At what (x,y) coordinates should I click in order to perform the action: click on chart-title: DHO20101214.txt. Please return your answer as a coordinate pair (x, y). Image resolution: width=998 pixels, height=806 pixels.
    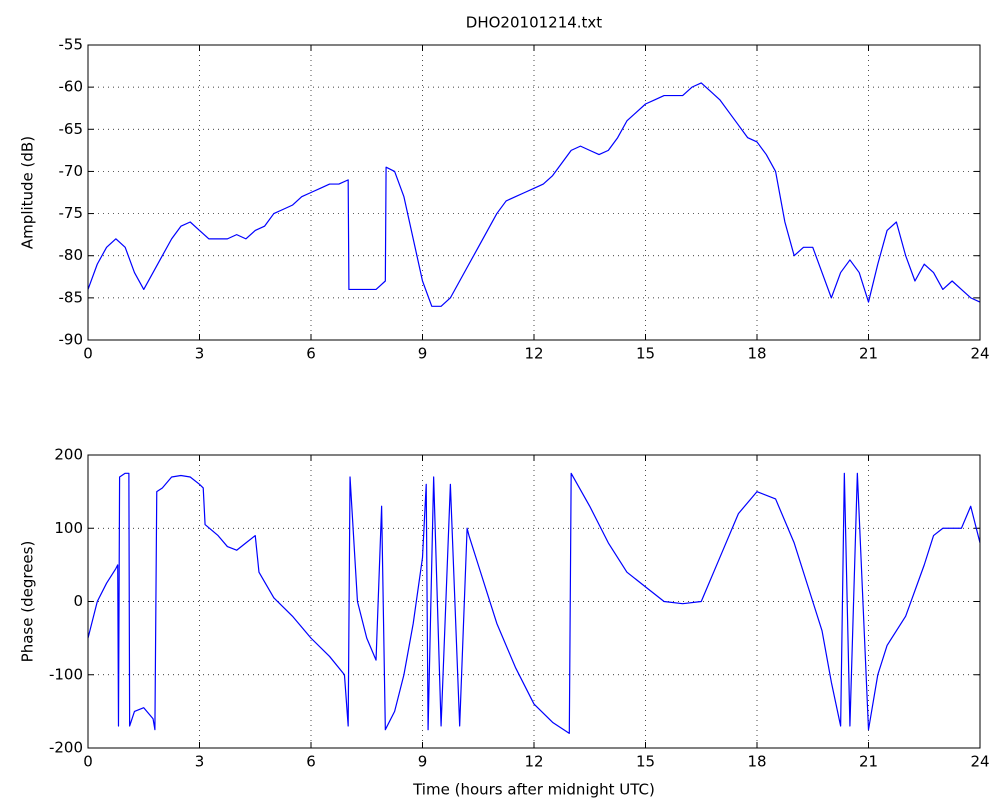
    Looking at the image, I should click on (534, 23).